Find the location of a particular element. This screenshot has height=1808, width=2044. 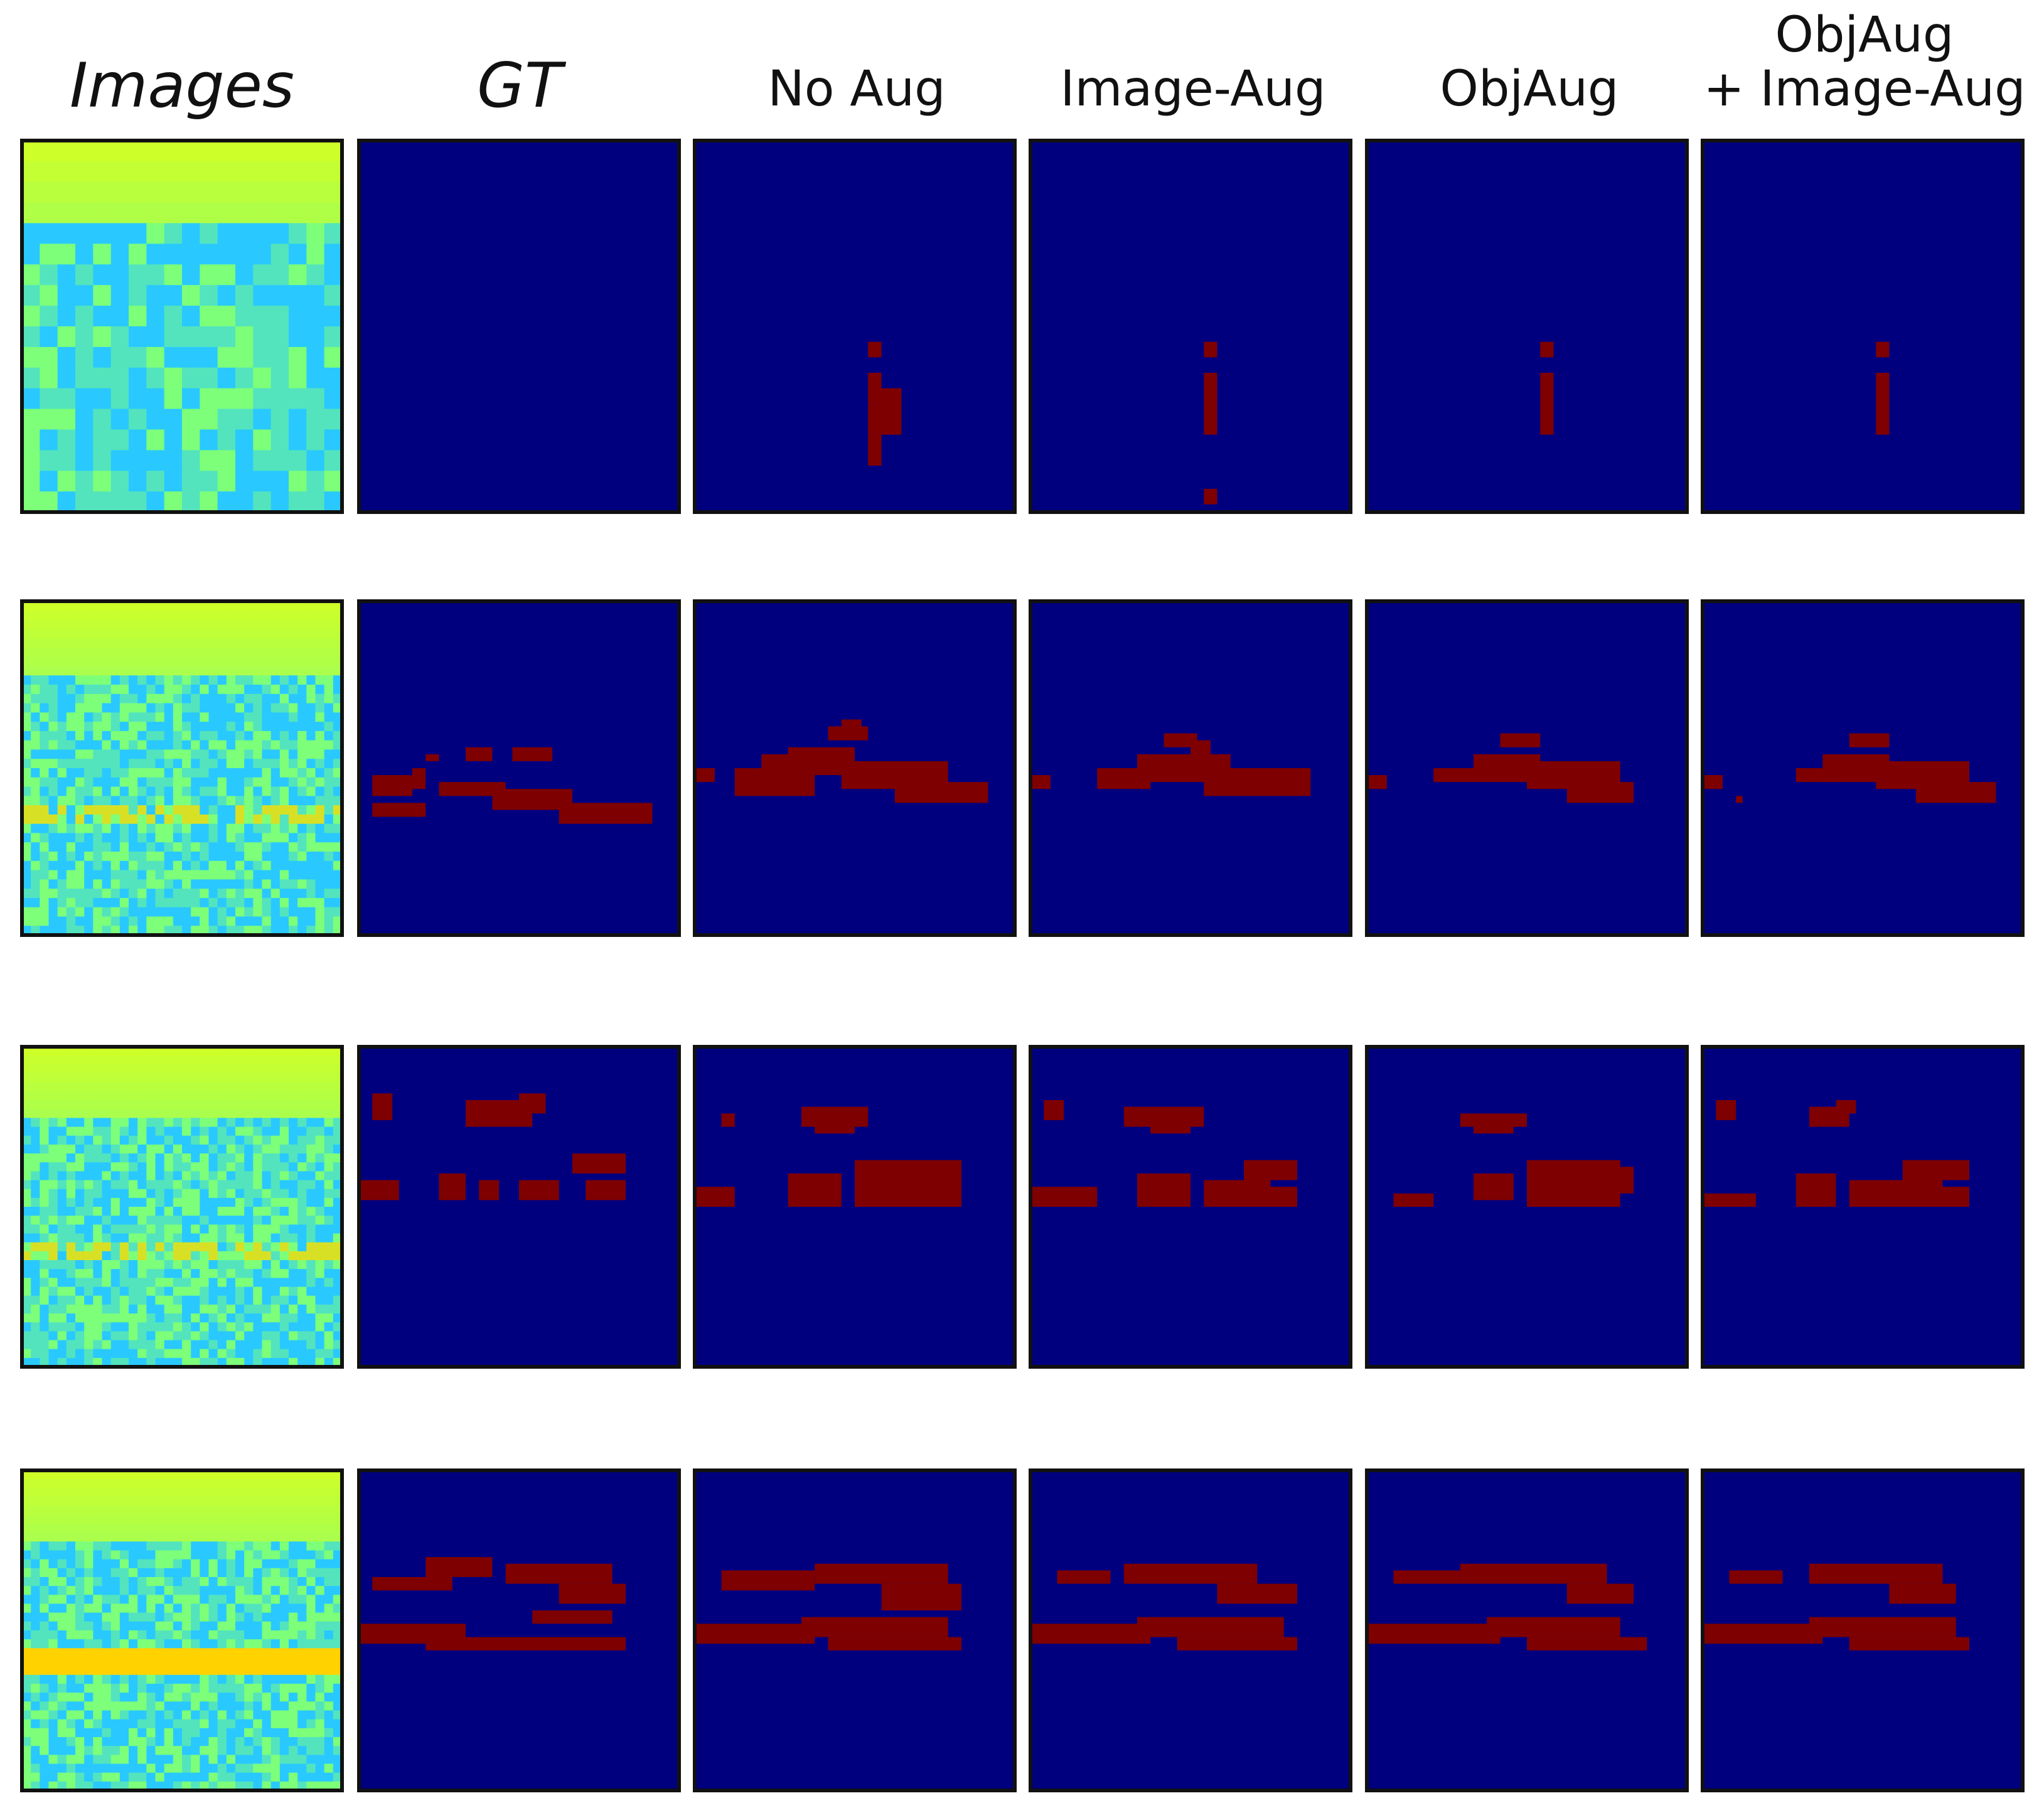

panel-frame is located at coordinates (182, 1630).